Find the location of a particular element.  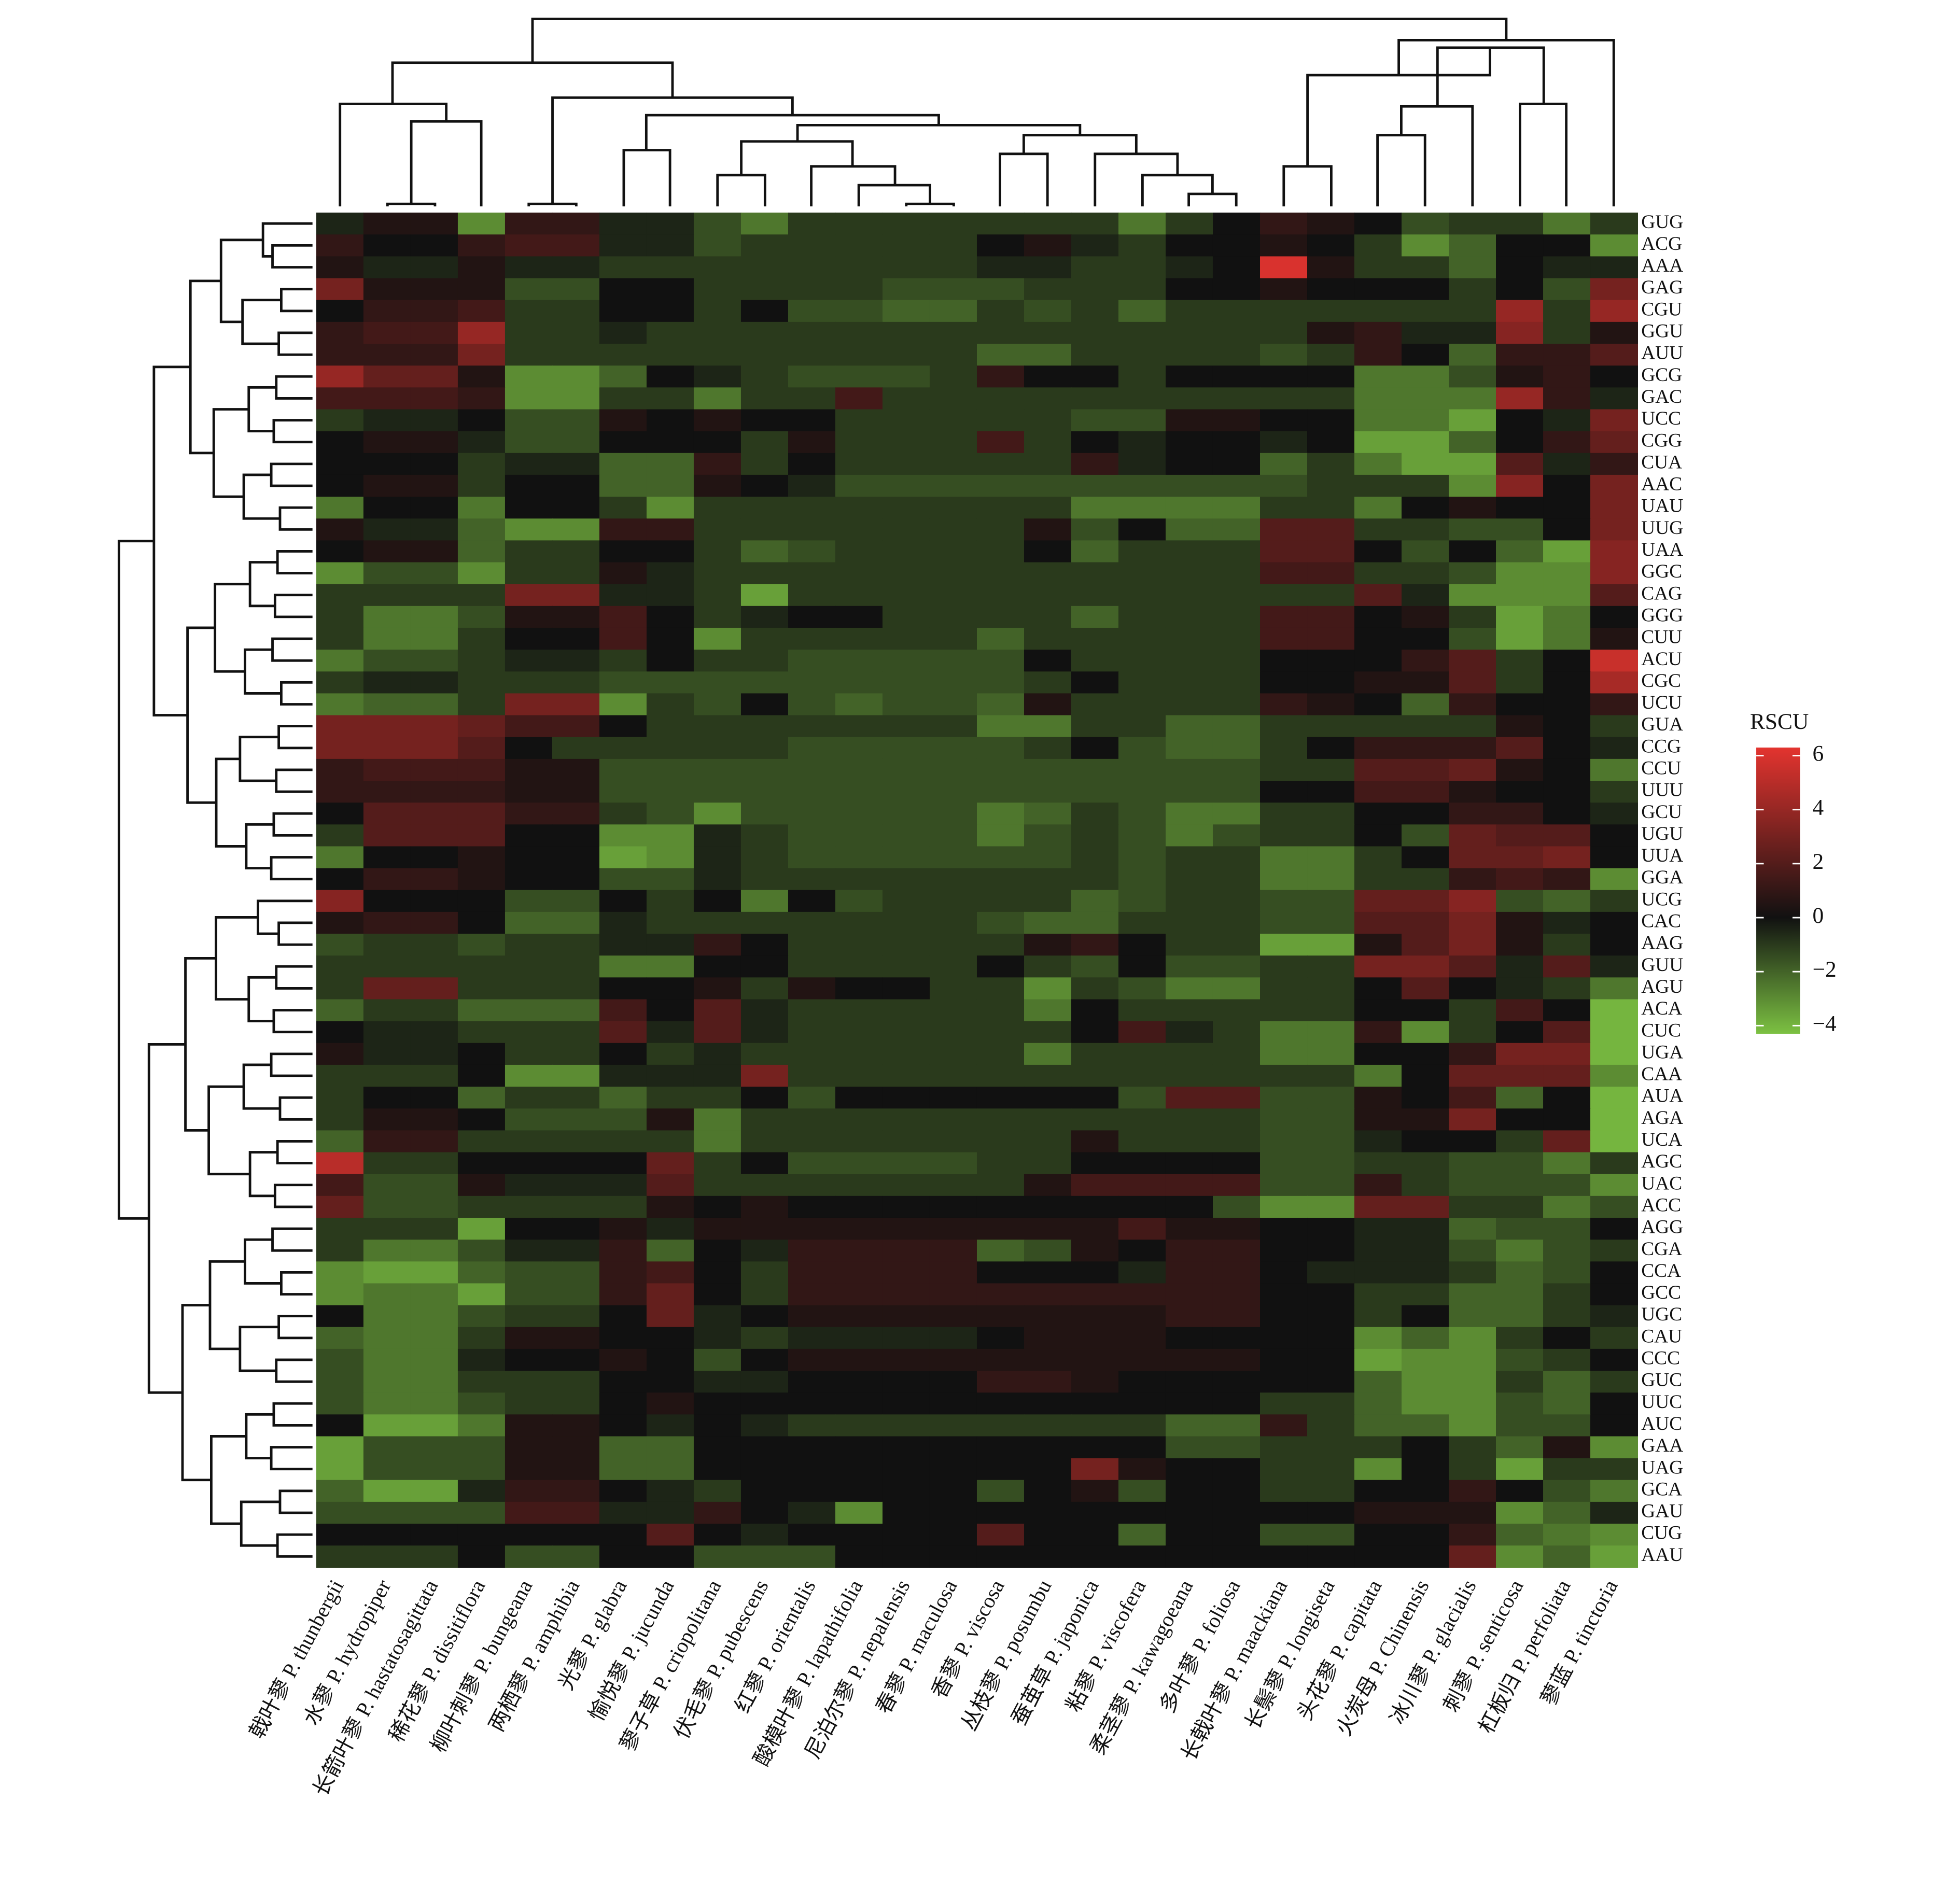

dendrogram-branch is located at coordinates (294, 1370).